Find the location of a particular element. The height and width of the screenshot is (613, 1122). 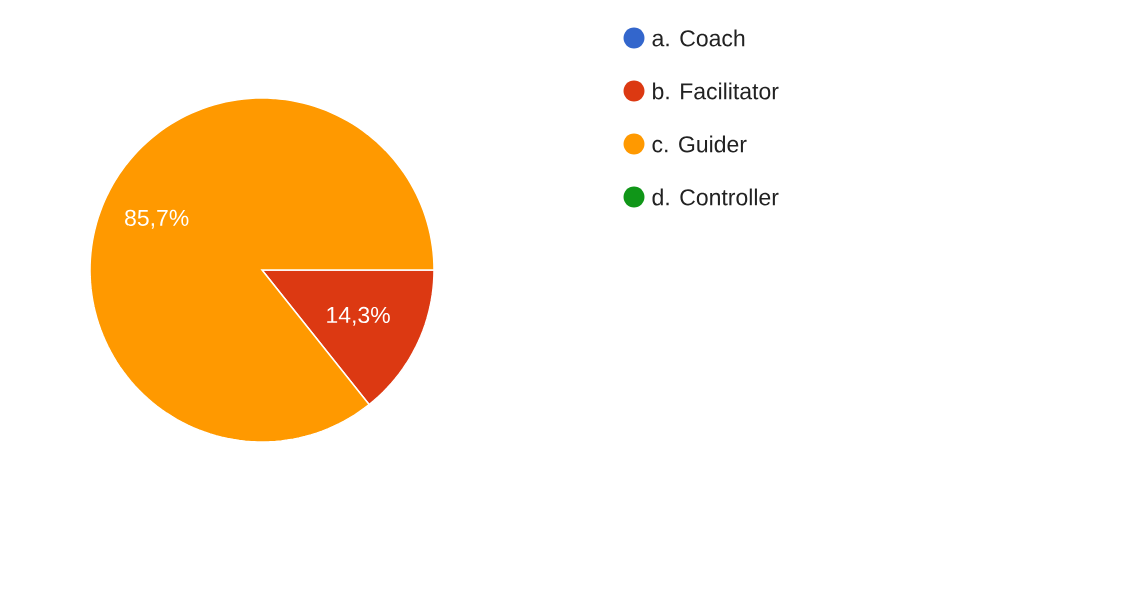

legend-label: c. Guider is located at coordinates (699, 144).